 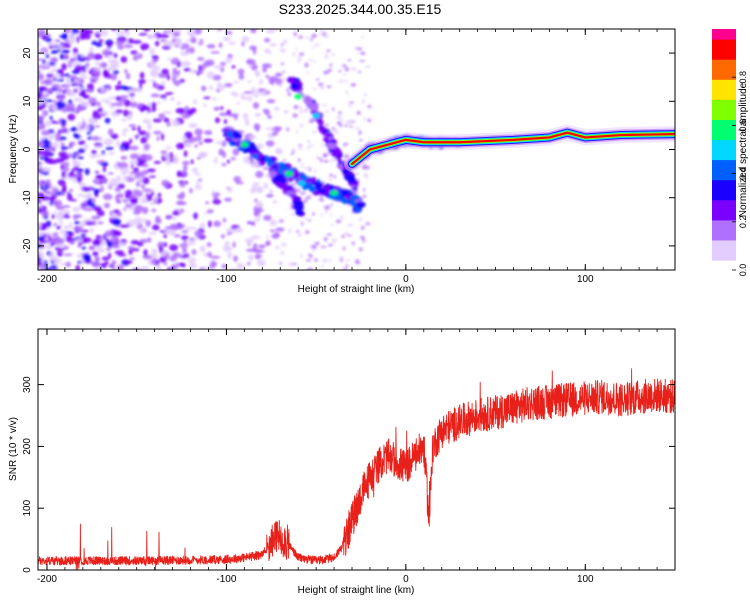 What do you see at coordinates (289, 173) in the screenshot?
I see `ridge-hotspot` at bounding box center [289, 173].